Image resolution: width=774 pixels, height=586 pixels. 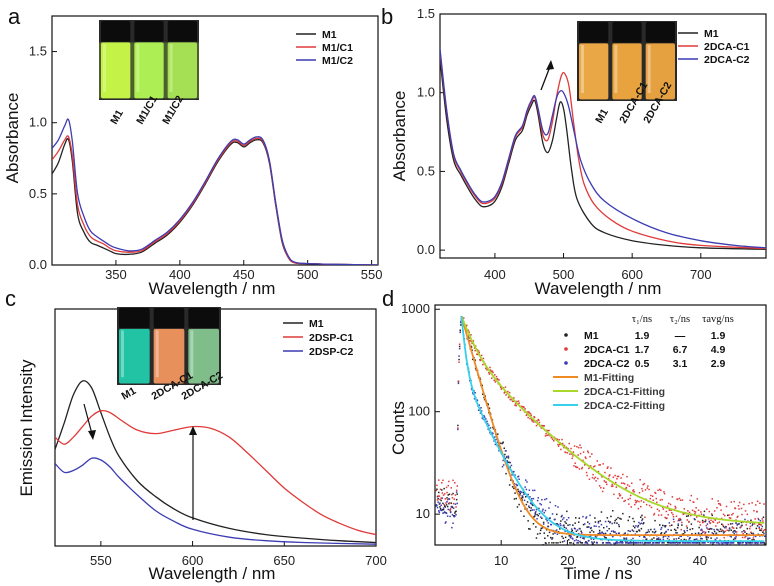 I want to click on table-cell: 0.5, so click(x=642, y=364).